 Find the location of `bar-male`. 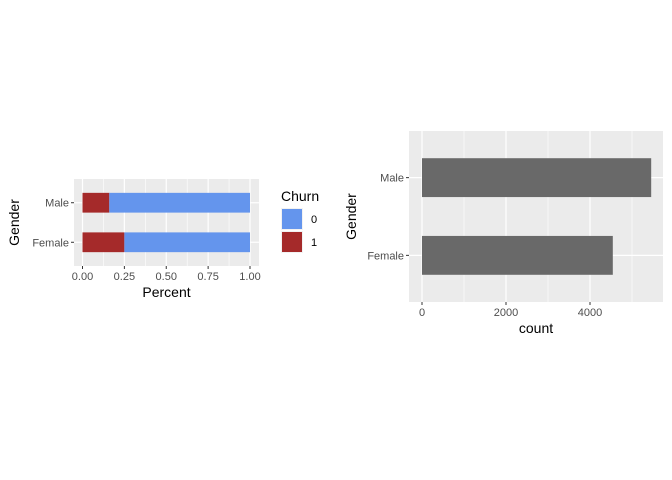

bar-male is located at coordinates (537, 178).